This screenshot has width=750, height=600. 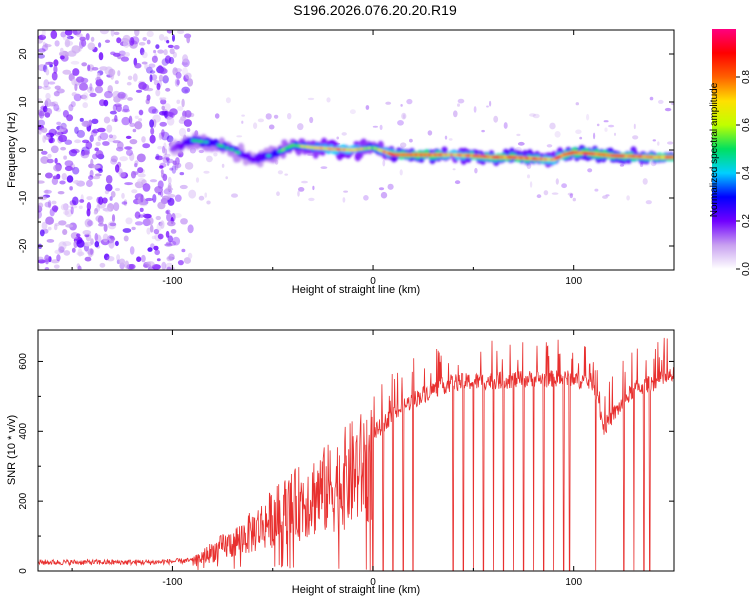 What do you see at coordinates (23, 571) in the screenshot?
I see `snr-ytick-label: 0` at bounding box center [23, 571].